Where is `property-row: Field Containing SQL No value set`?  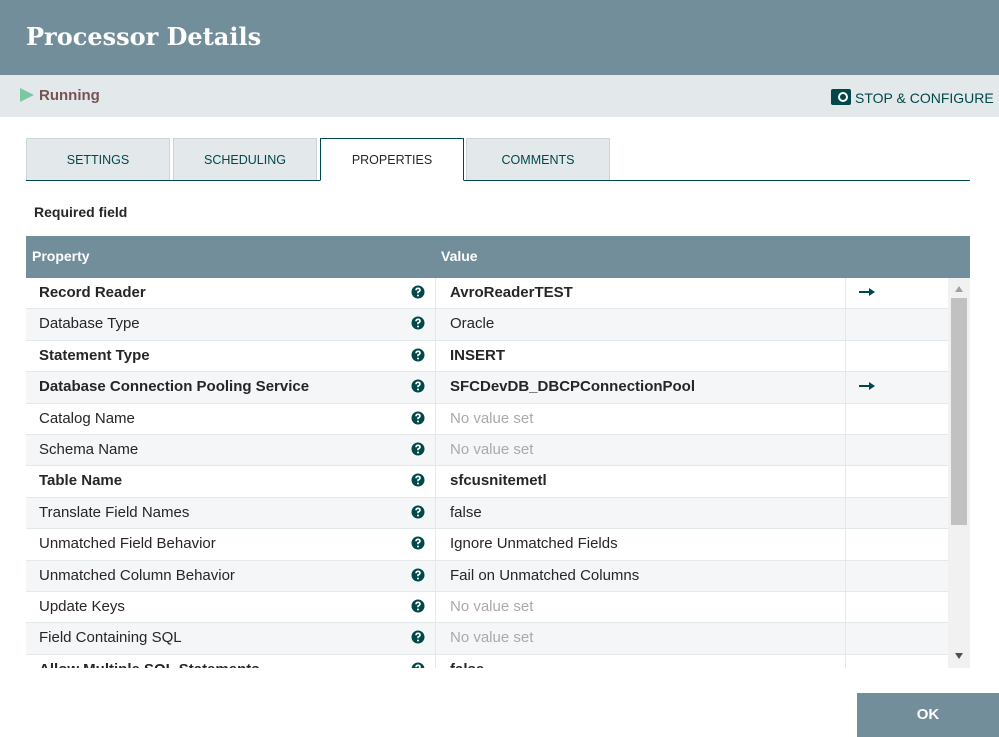
property-row: Field Containing SQL No value set is located at coordinates (487, 639).